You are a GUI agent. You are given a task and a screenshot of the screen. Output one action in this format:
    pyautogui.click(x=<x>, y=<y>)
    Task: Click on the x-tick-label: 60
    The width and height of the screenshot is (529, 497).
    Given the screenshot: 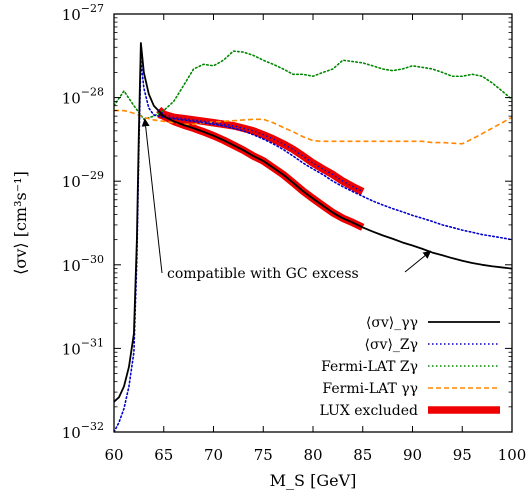 What is the action you would take?
    pyautogui.click(x=113, y=455)
    